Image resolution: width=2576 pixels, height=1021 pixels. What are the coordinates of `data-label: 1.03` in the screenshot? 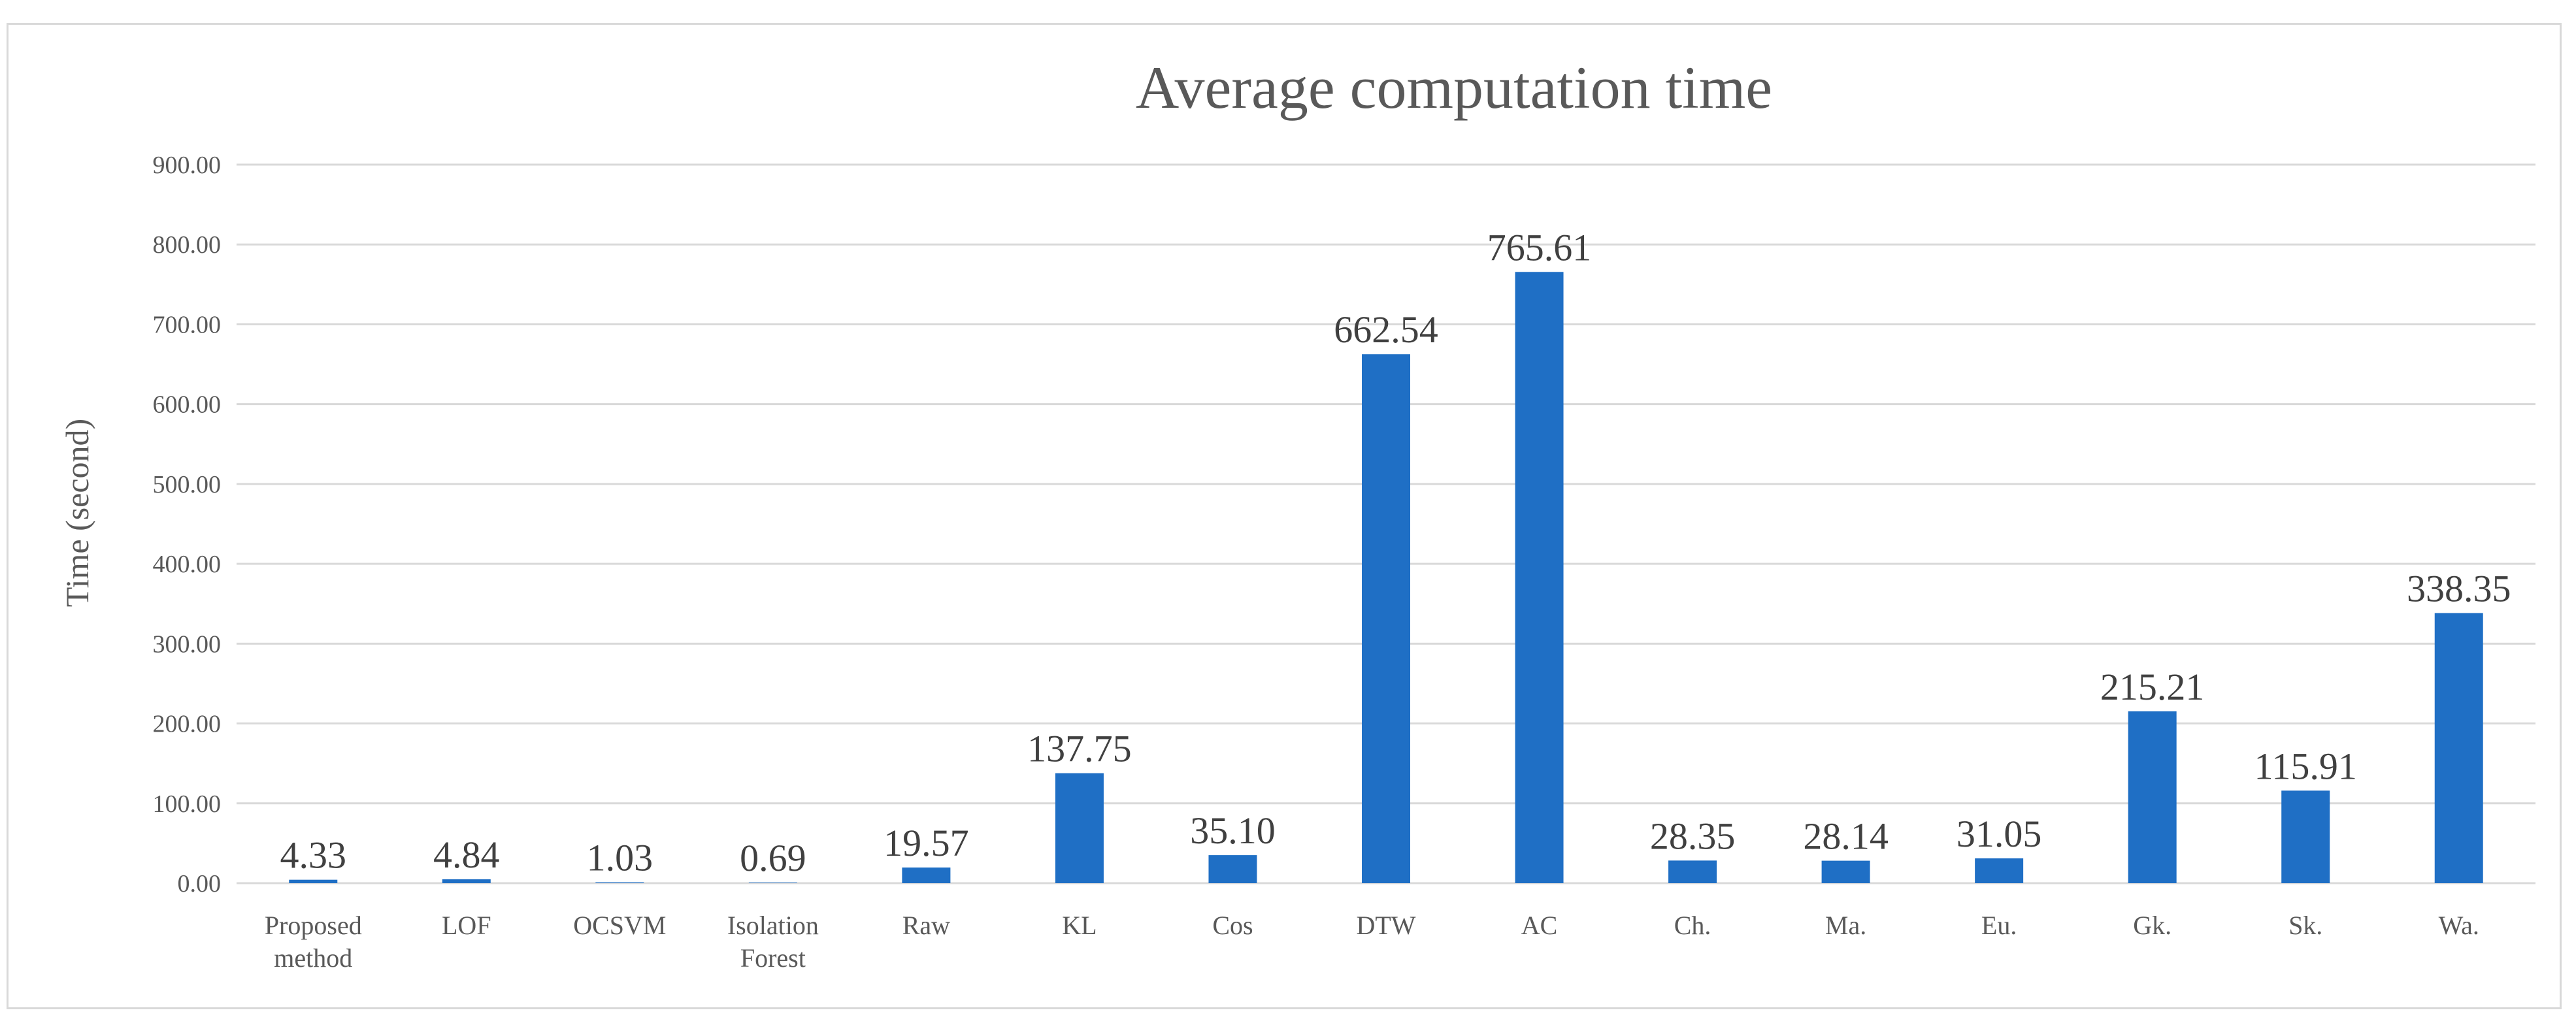 It's located at (620, 858).